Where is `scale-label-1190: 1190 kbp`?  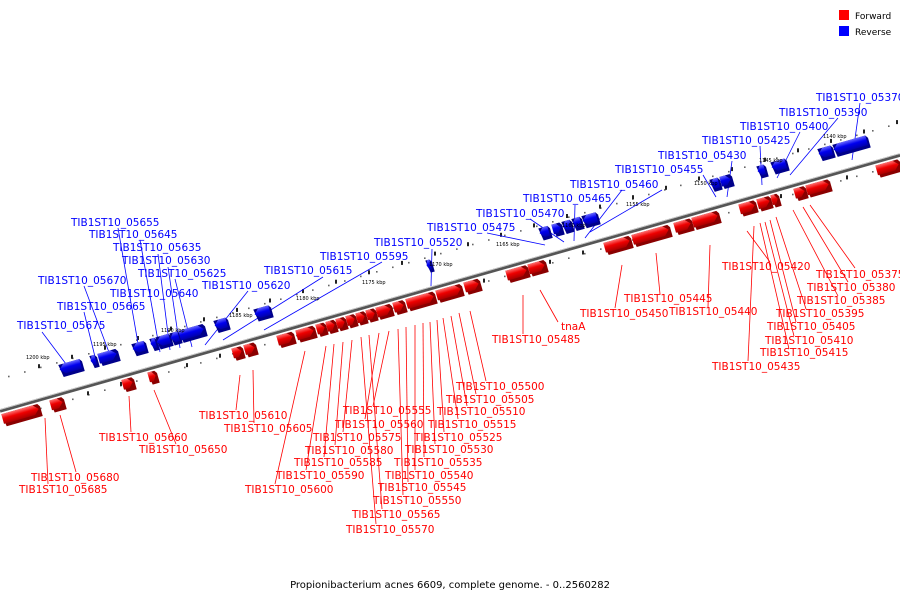
scale-label-1190: 1190 kbp is located at coordinates (173, 331).